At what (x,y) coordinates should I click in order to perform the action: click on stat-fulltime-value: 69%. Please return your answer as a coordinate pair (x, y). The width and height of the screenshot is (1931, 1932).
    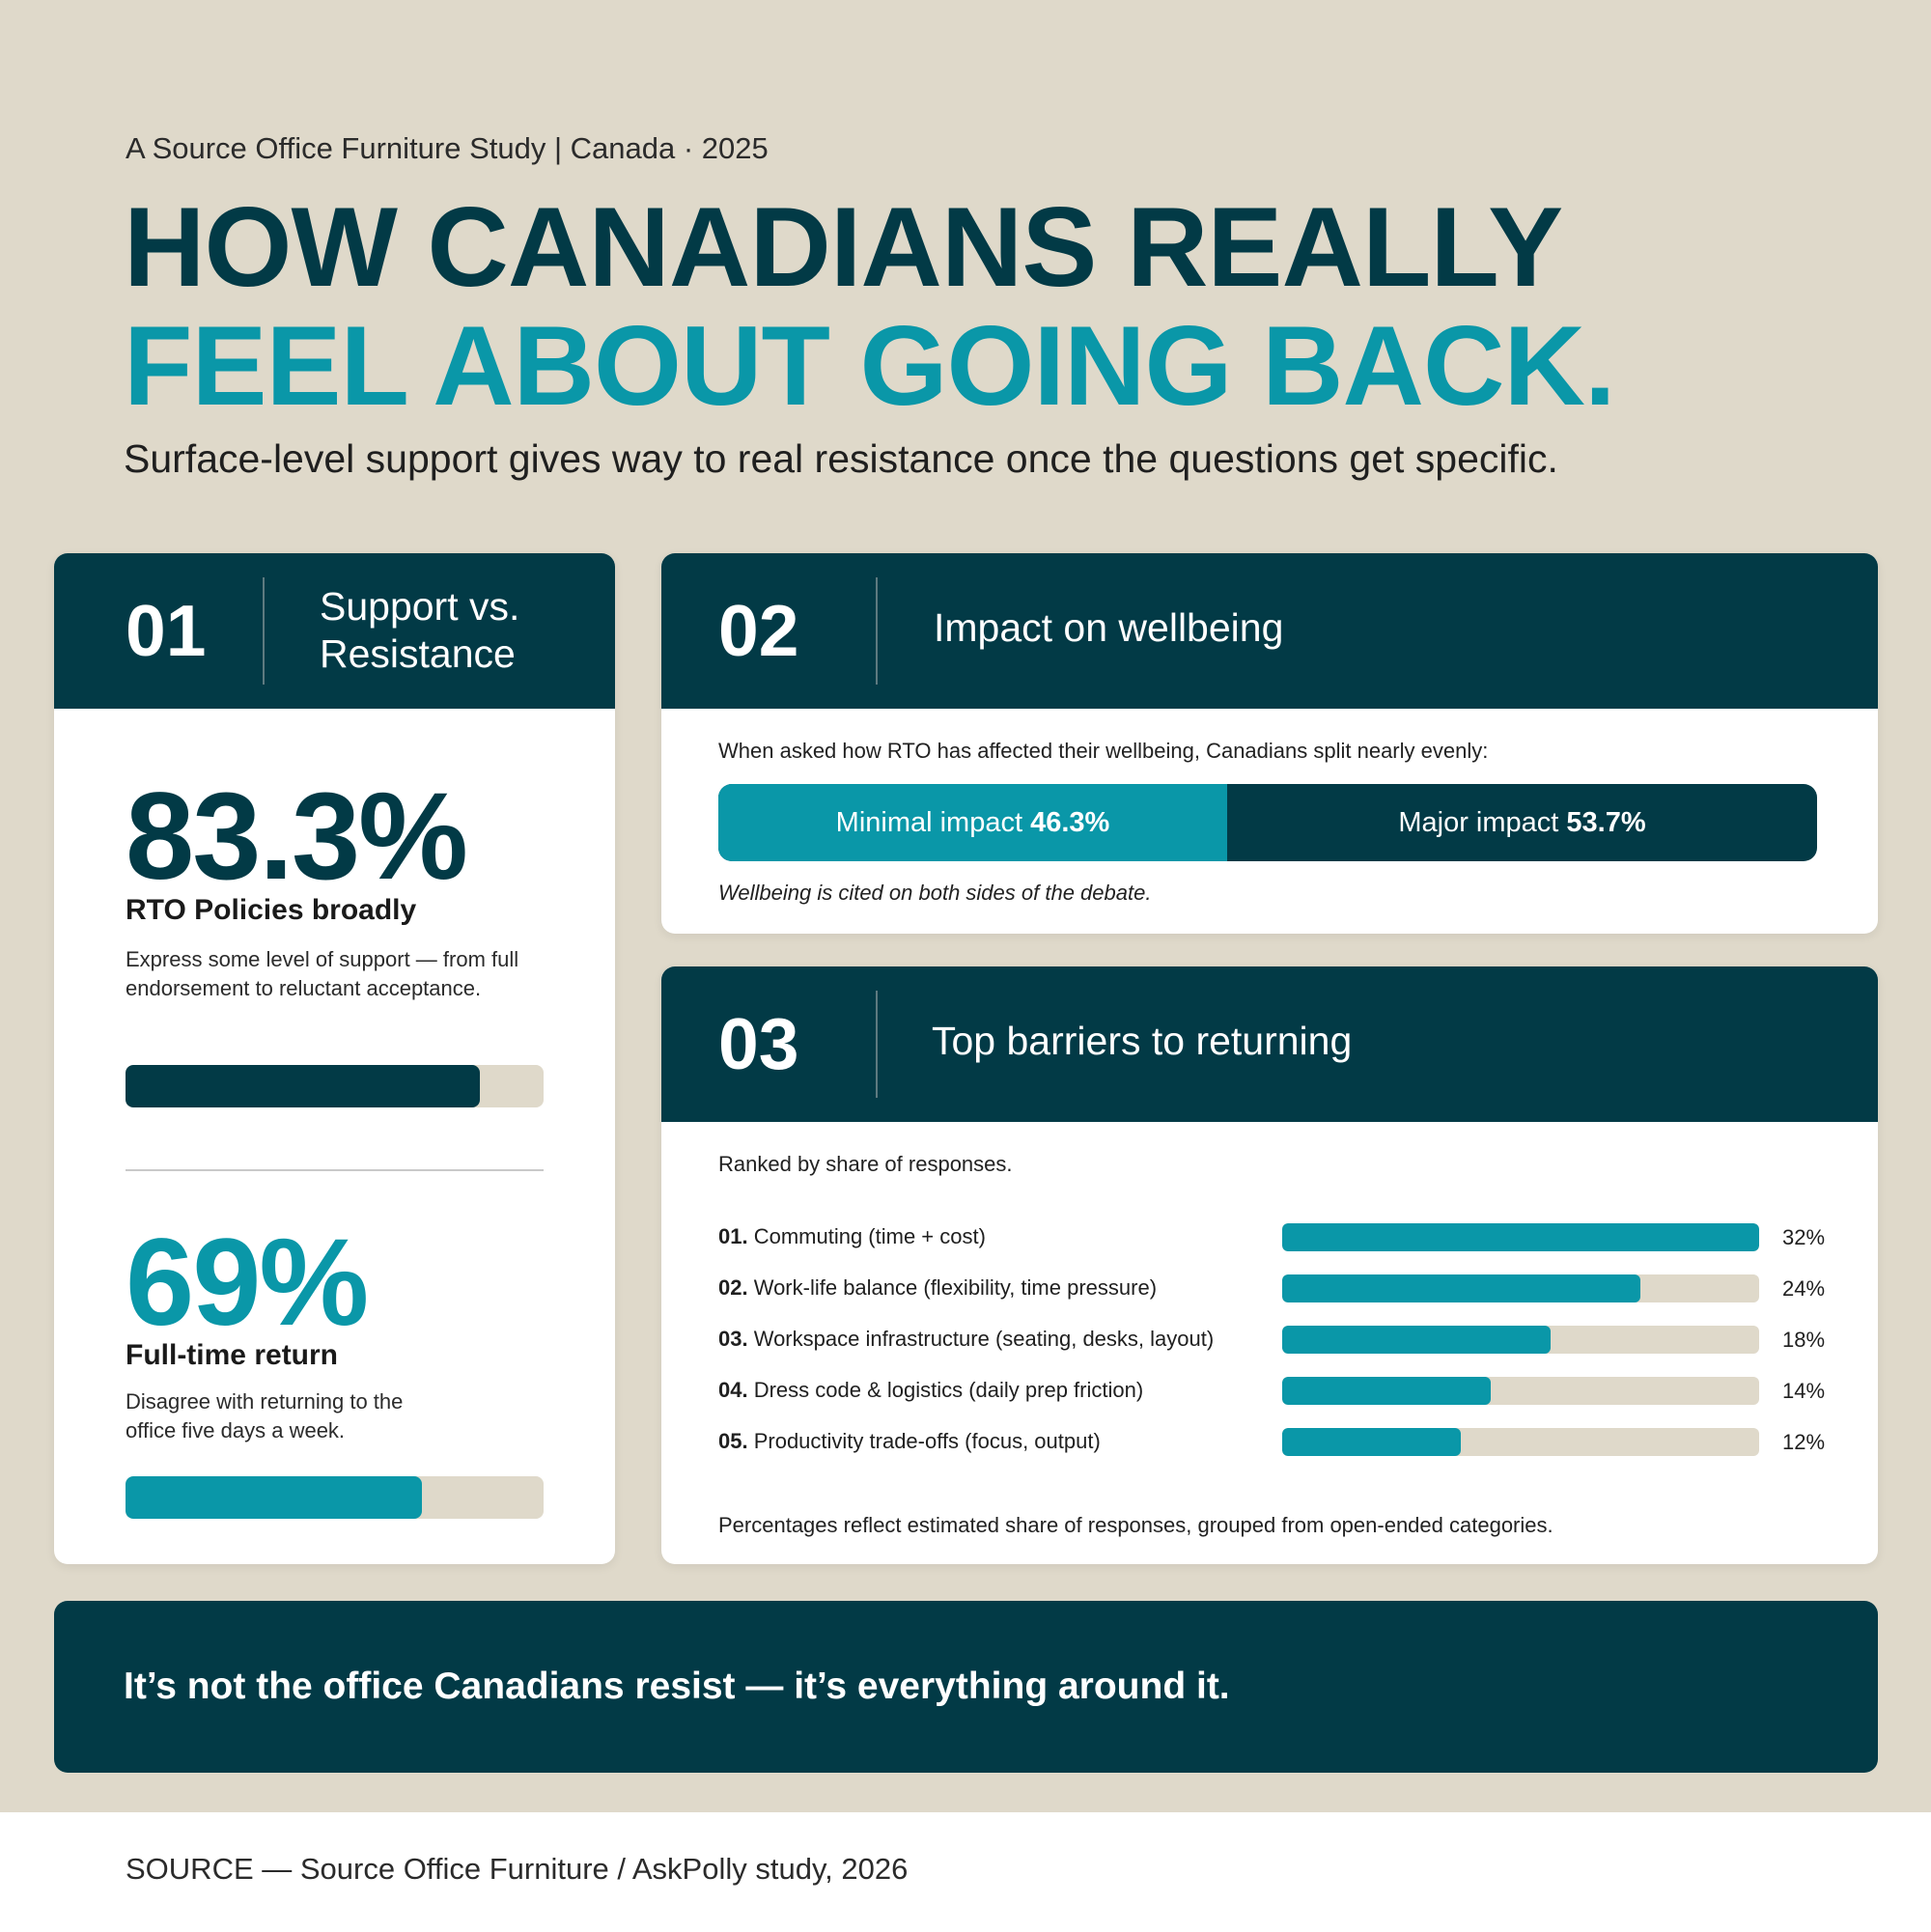
    Looking at the image, I should click on (248, 1283).